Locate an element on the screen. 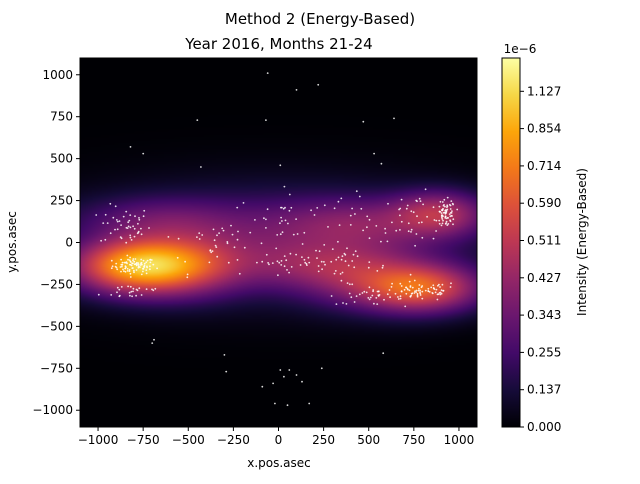 The image size is (640, 484). x-tick-label: 250 is located at coordinates (323, 440).